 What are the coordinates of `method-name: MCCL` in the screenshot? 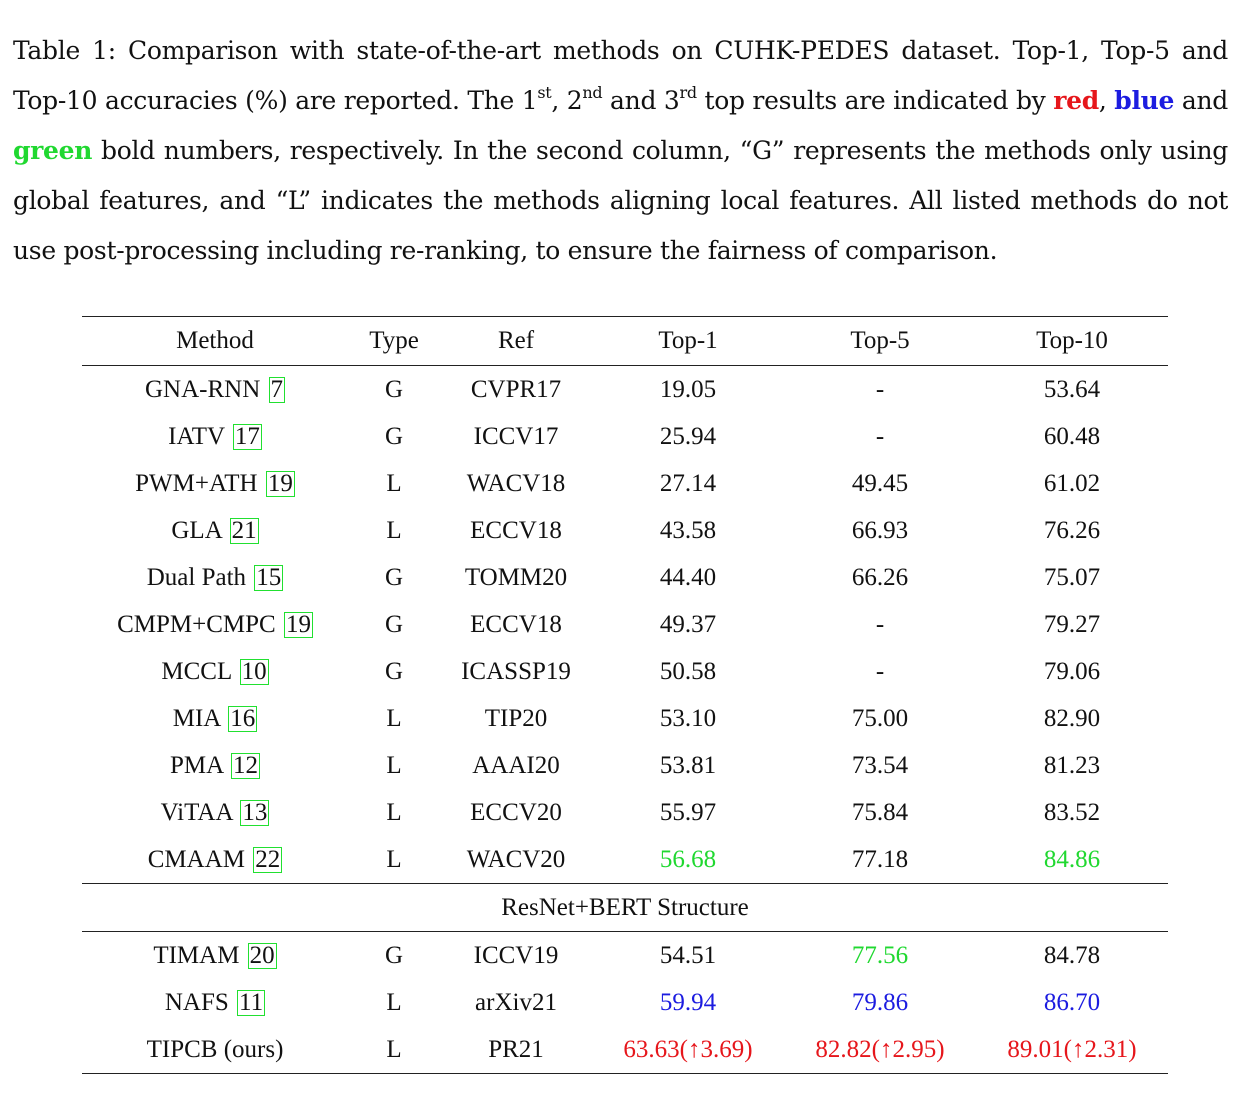 It's located at (196, 671).